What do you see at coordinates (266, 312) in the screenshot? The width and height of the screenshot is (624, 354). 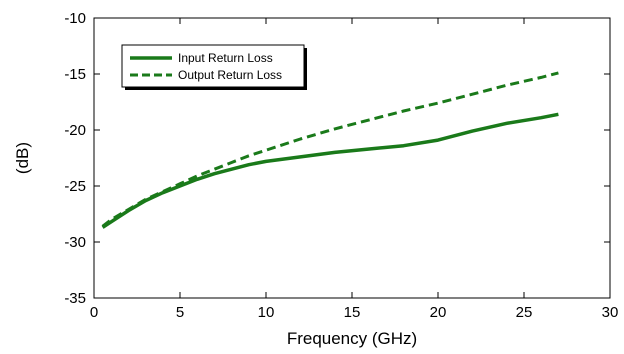 I see `x-tick-label: 10` at bounding box center [266, 312].